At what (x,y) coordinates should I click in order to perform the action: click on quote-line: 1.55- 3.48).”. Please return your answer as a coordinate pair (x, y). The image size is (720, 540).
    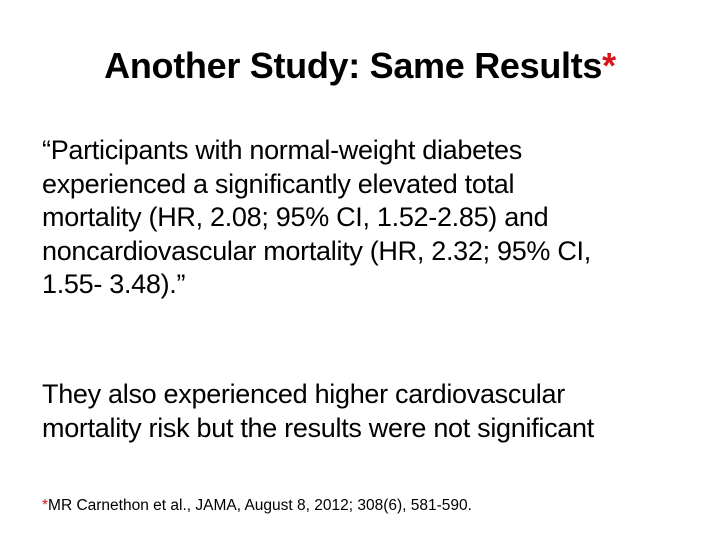
    Looking at the image, I should click on (114, 284).